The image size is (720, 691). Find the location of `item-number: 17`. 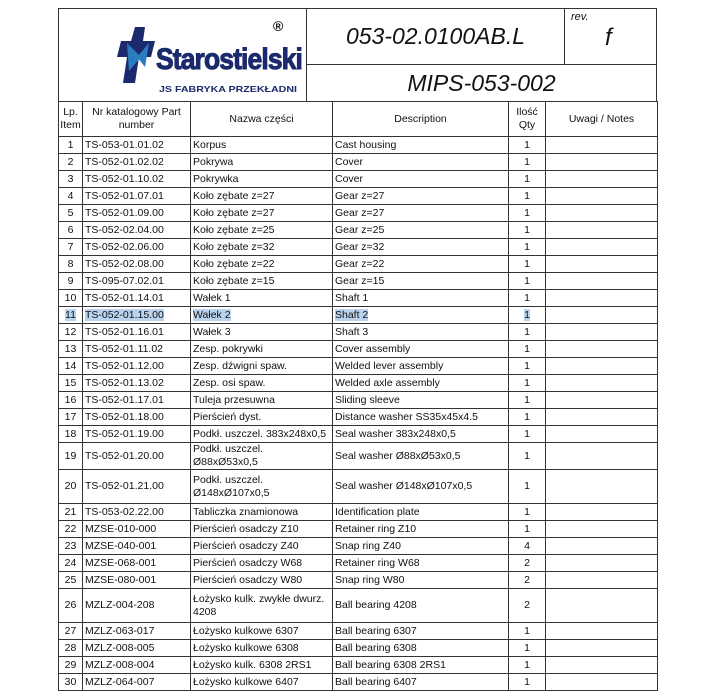

item-number: 17 is located at coordinates (70, 417).